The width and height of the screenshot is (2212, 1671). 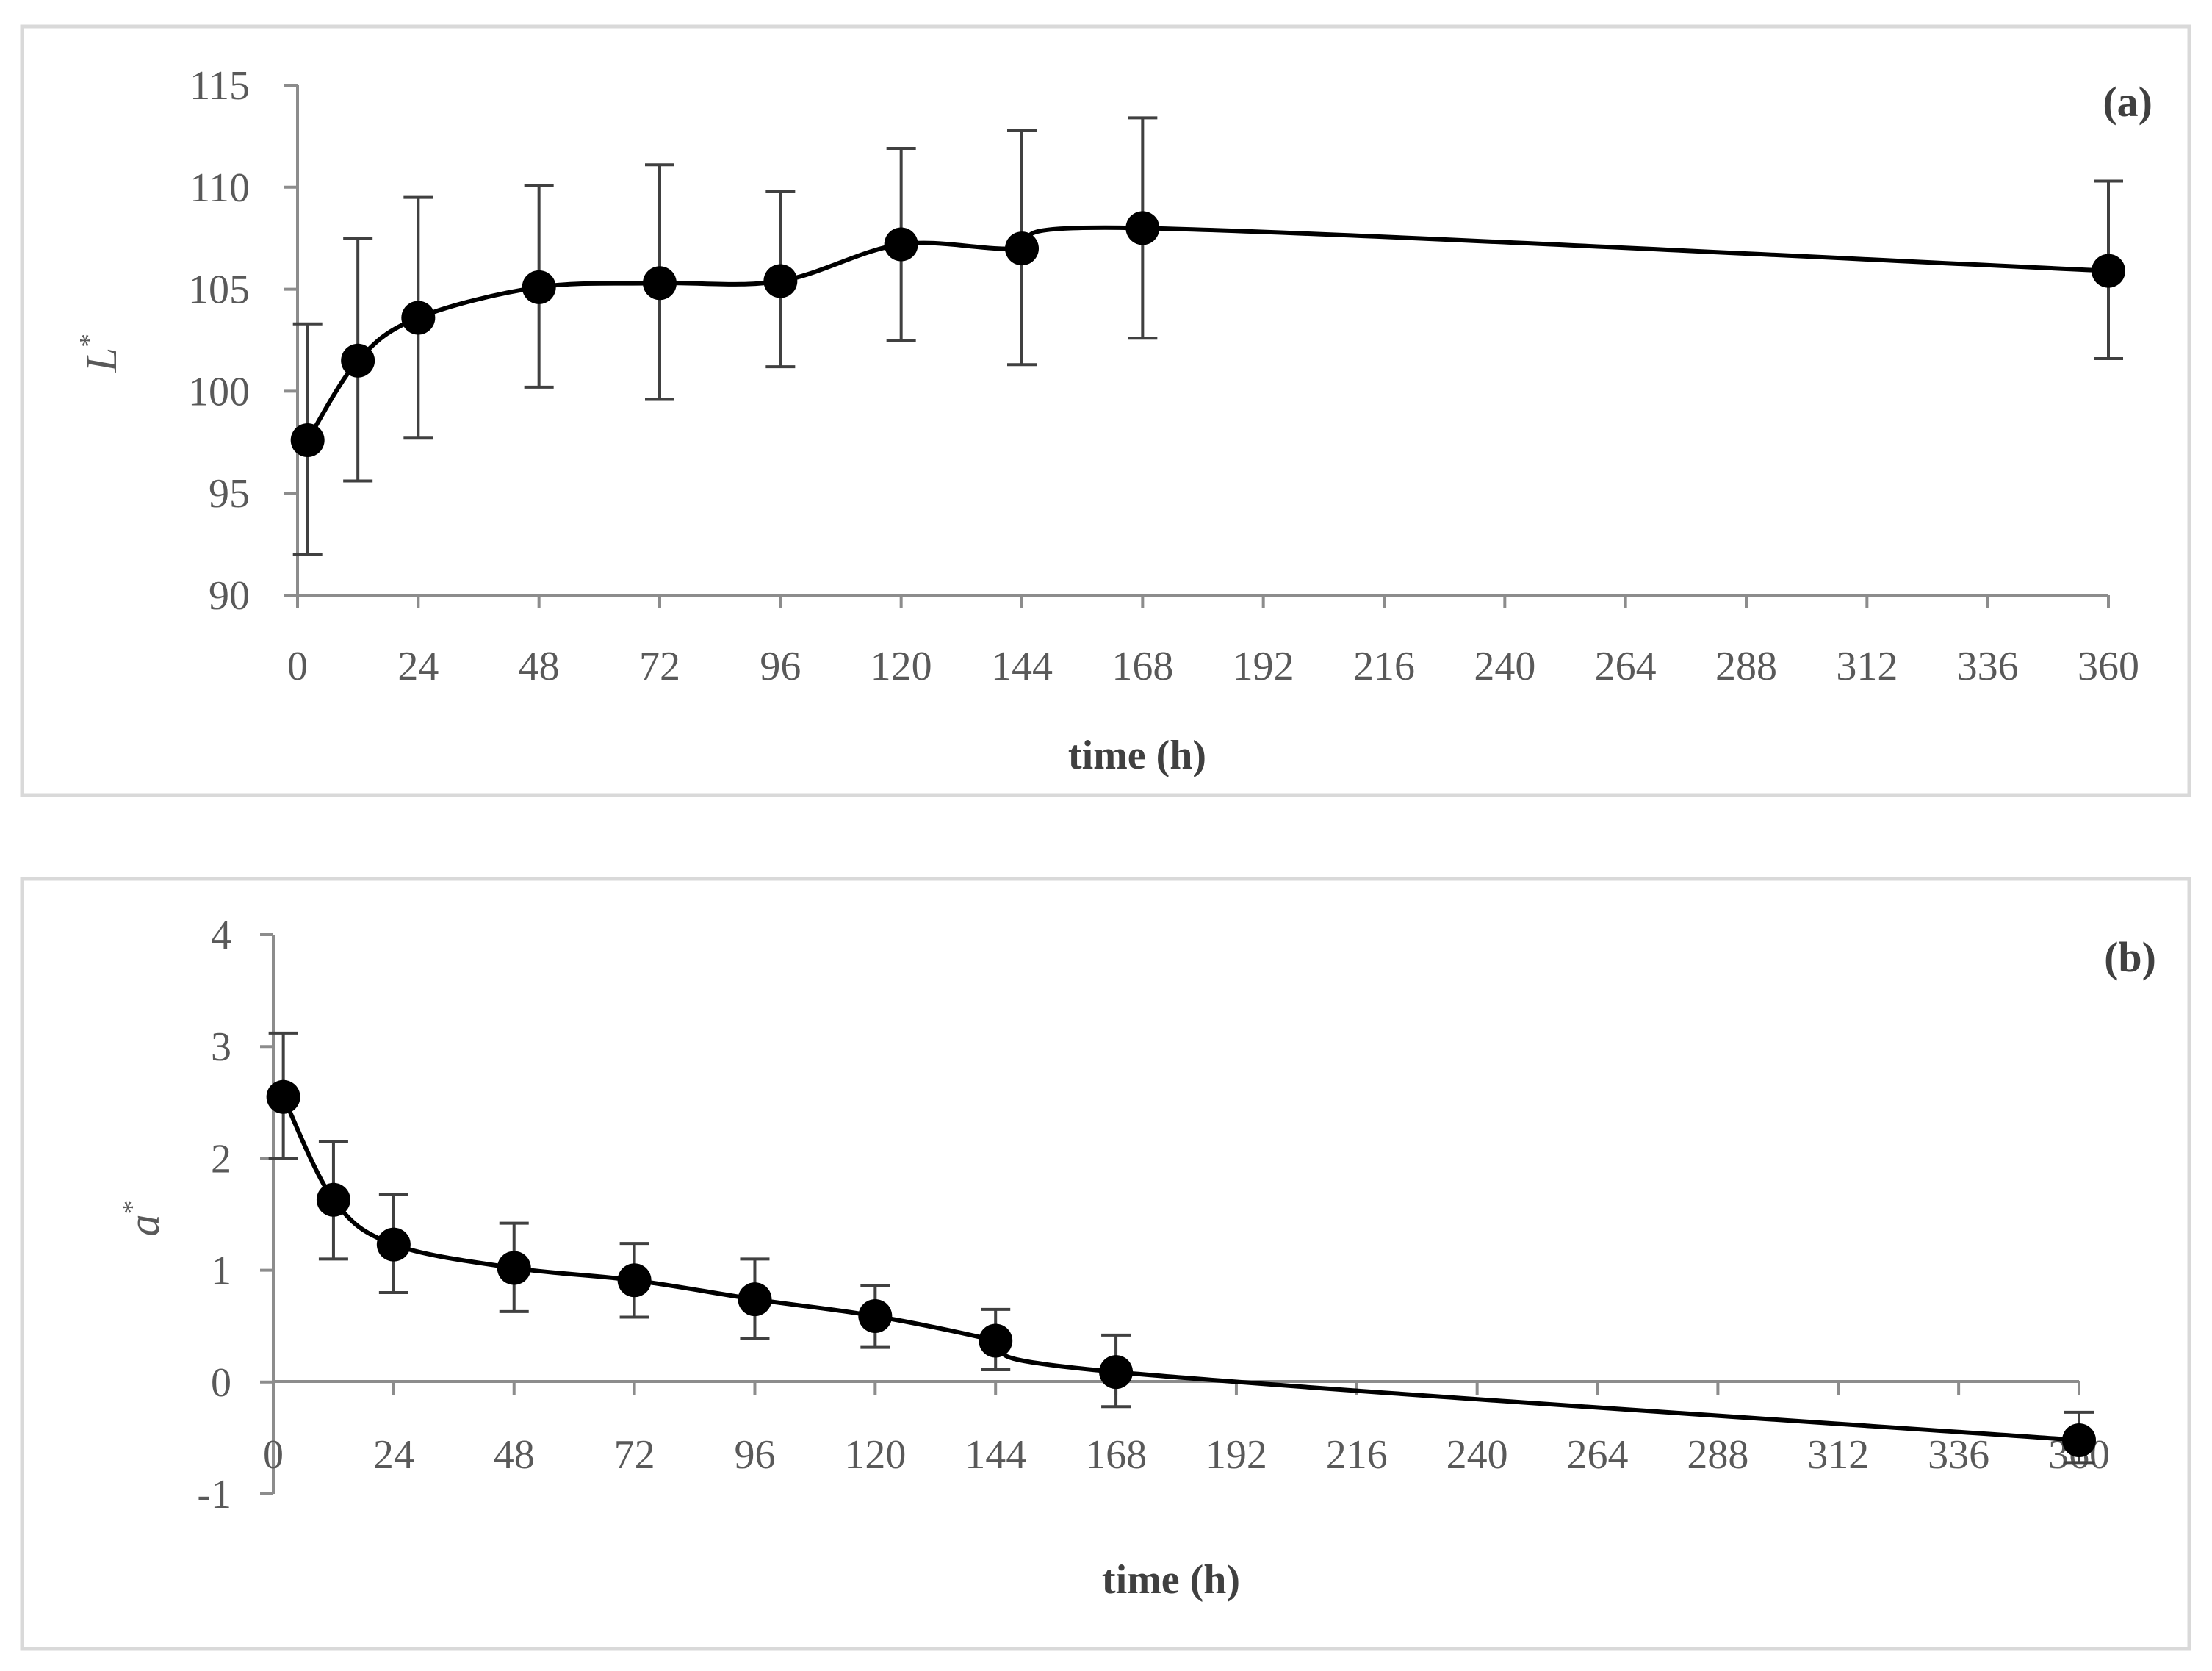 What do you see at coordinates (219, 290) in the screenshot?
I see `panel-a-y-tick-label: 105` at bounding box center [219, 290].